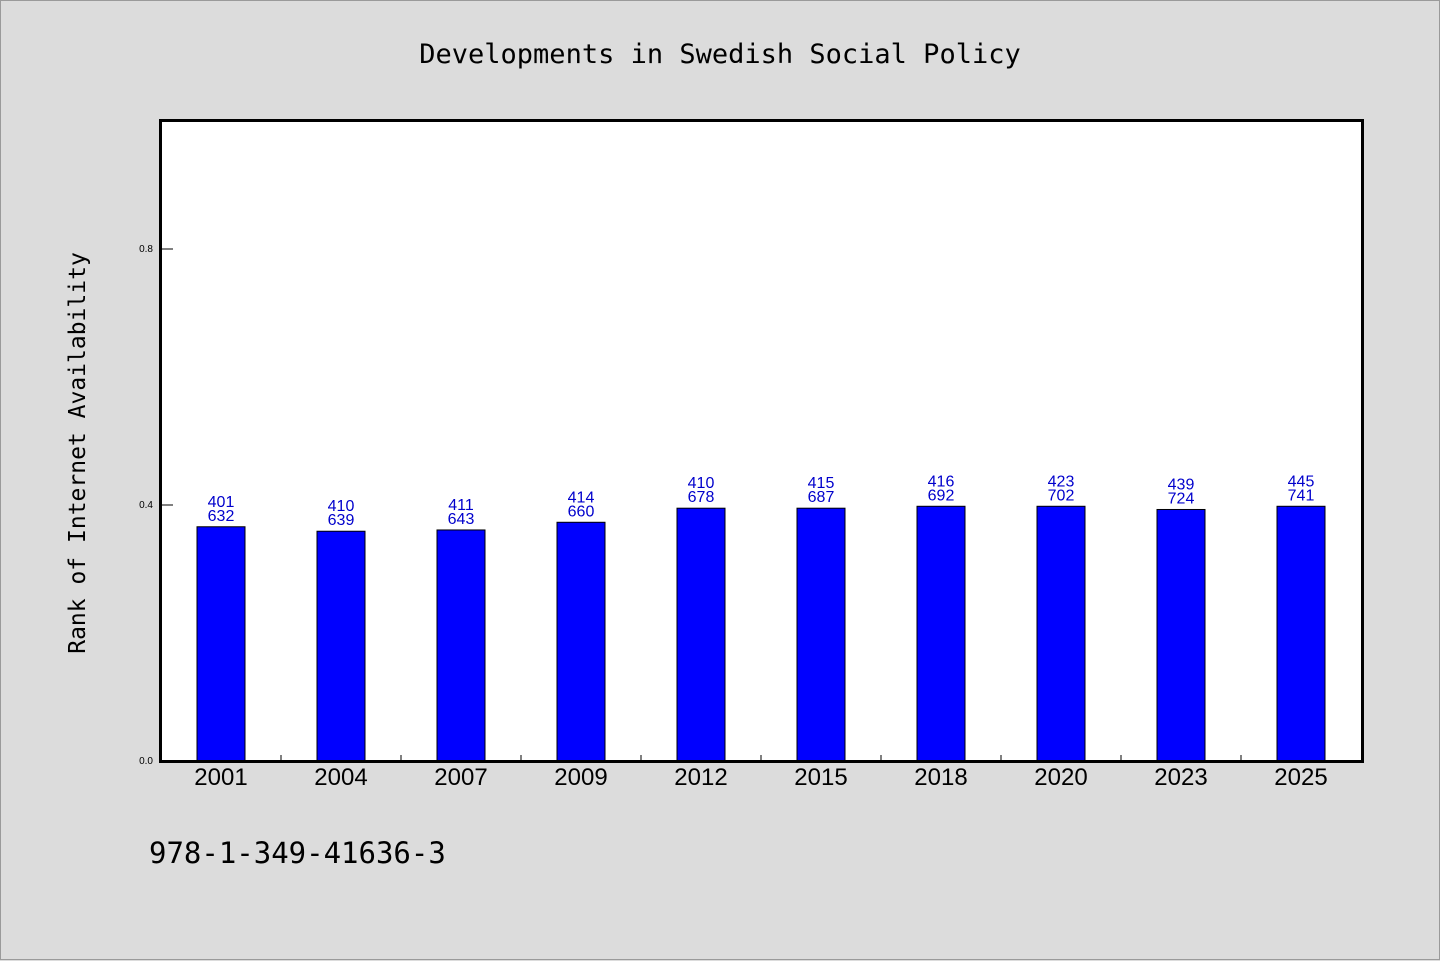  Describe the element at coordinates (341, 520) in the screenshot. I see `data-label-lower: 639` at that location.